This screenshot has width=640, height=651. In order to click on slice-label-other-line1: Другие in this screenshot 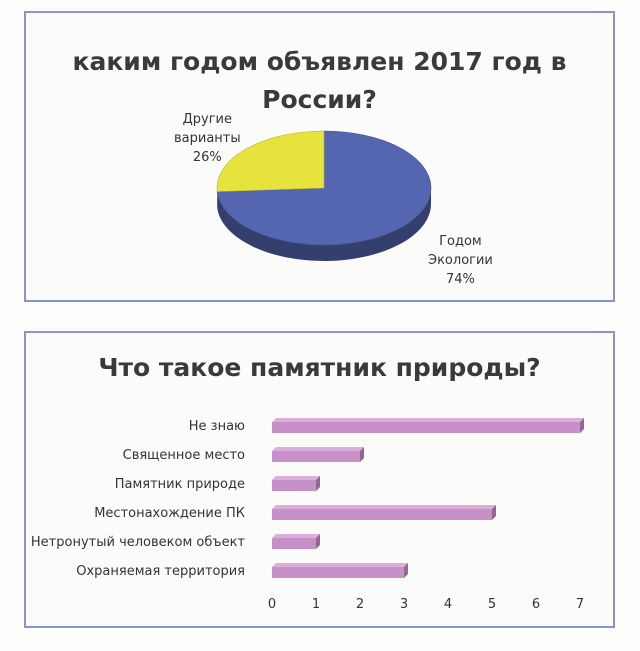, I will do `click(207, 119)`.